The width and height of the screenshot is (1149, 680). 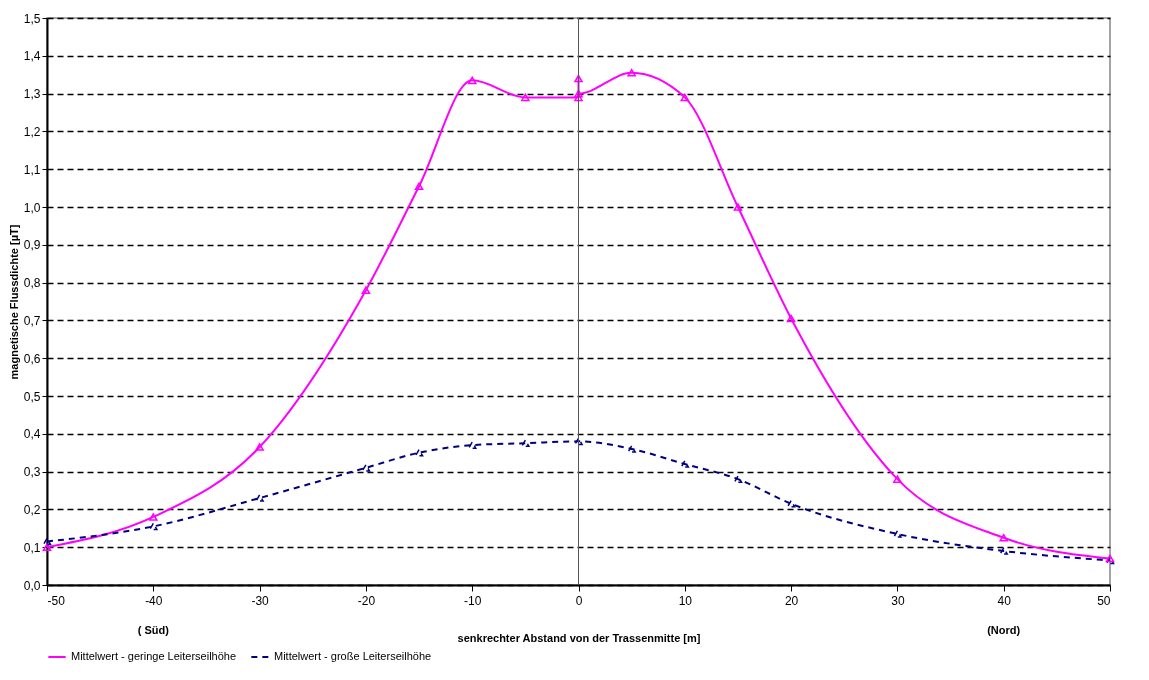 What do you see at coordinates (1104, 600) in the screenshot?
I see `x-tick-label: 50` at bounding box center [1104, 600].